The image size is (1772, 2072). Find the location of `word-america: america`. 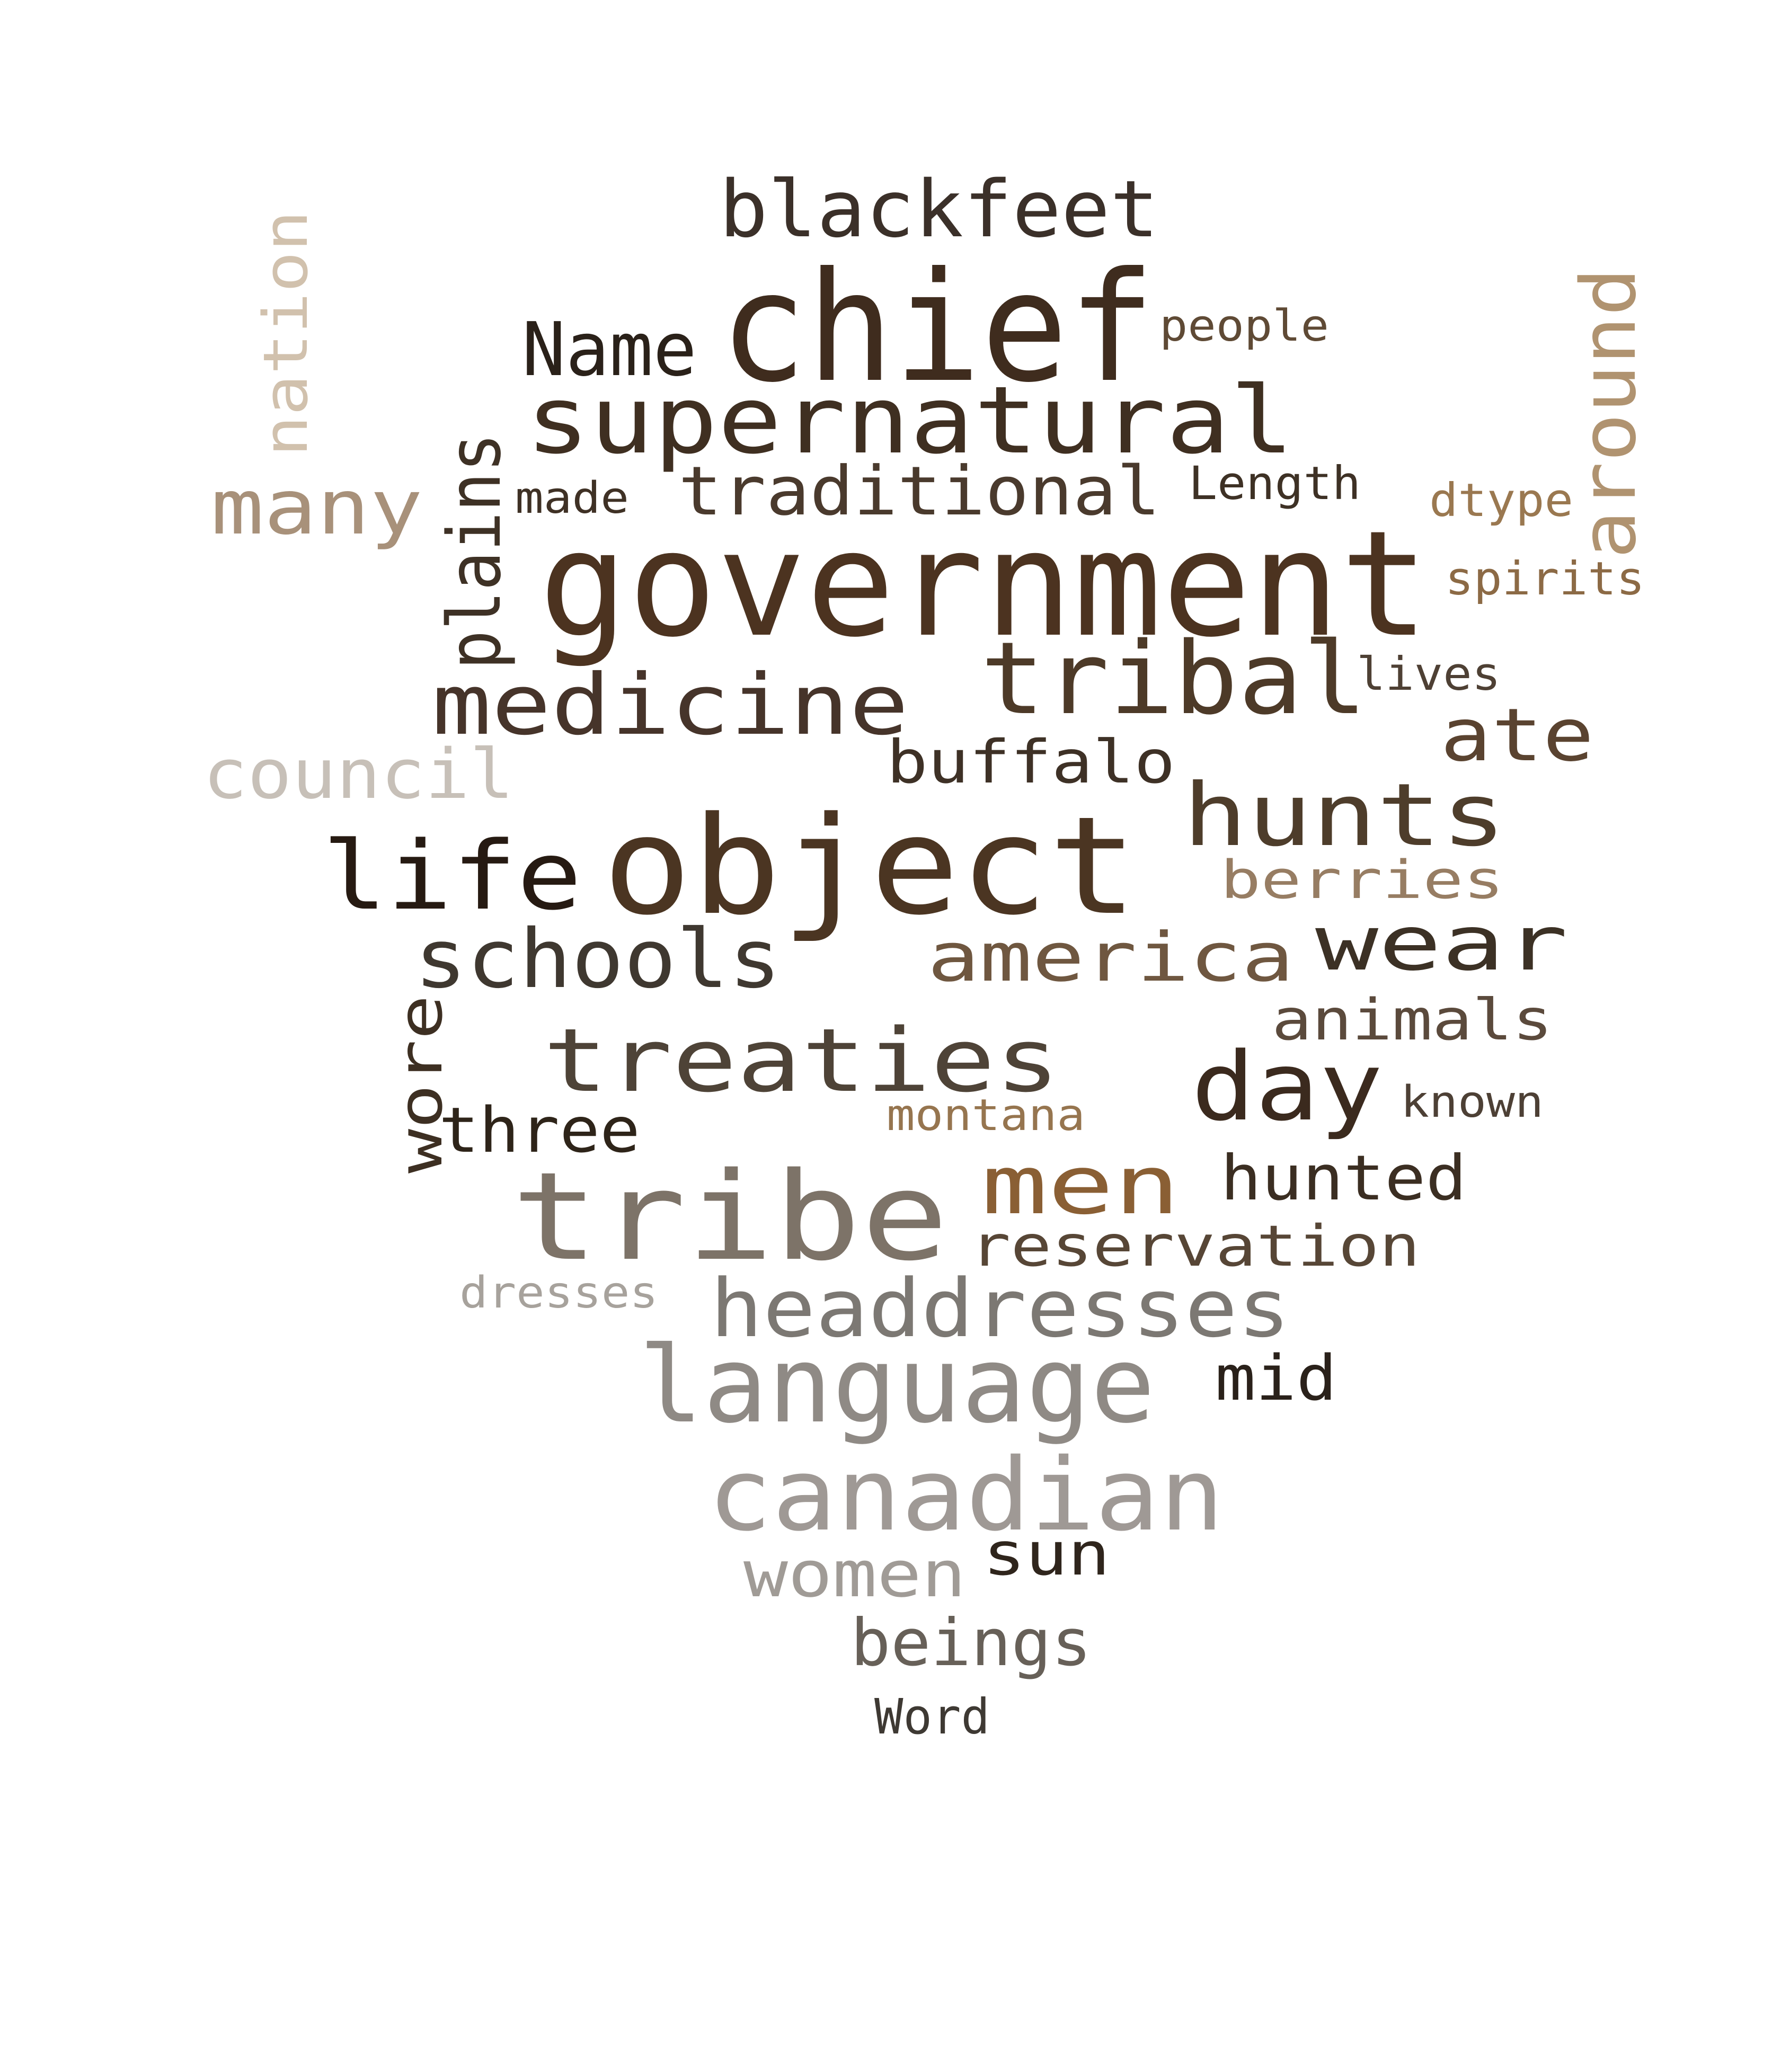

word-america: america is located at coordinates (1110, 958).